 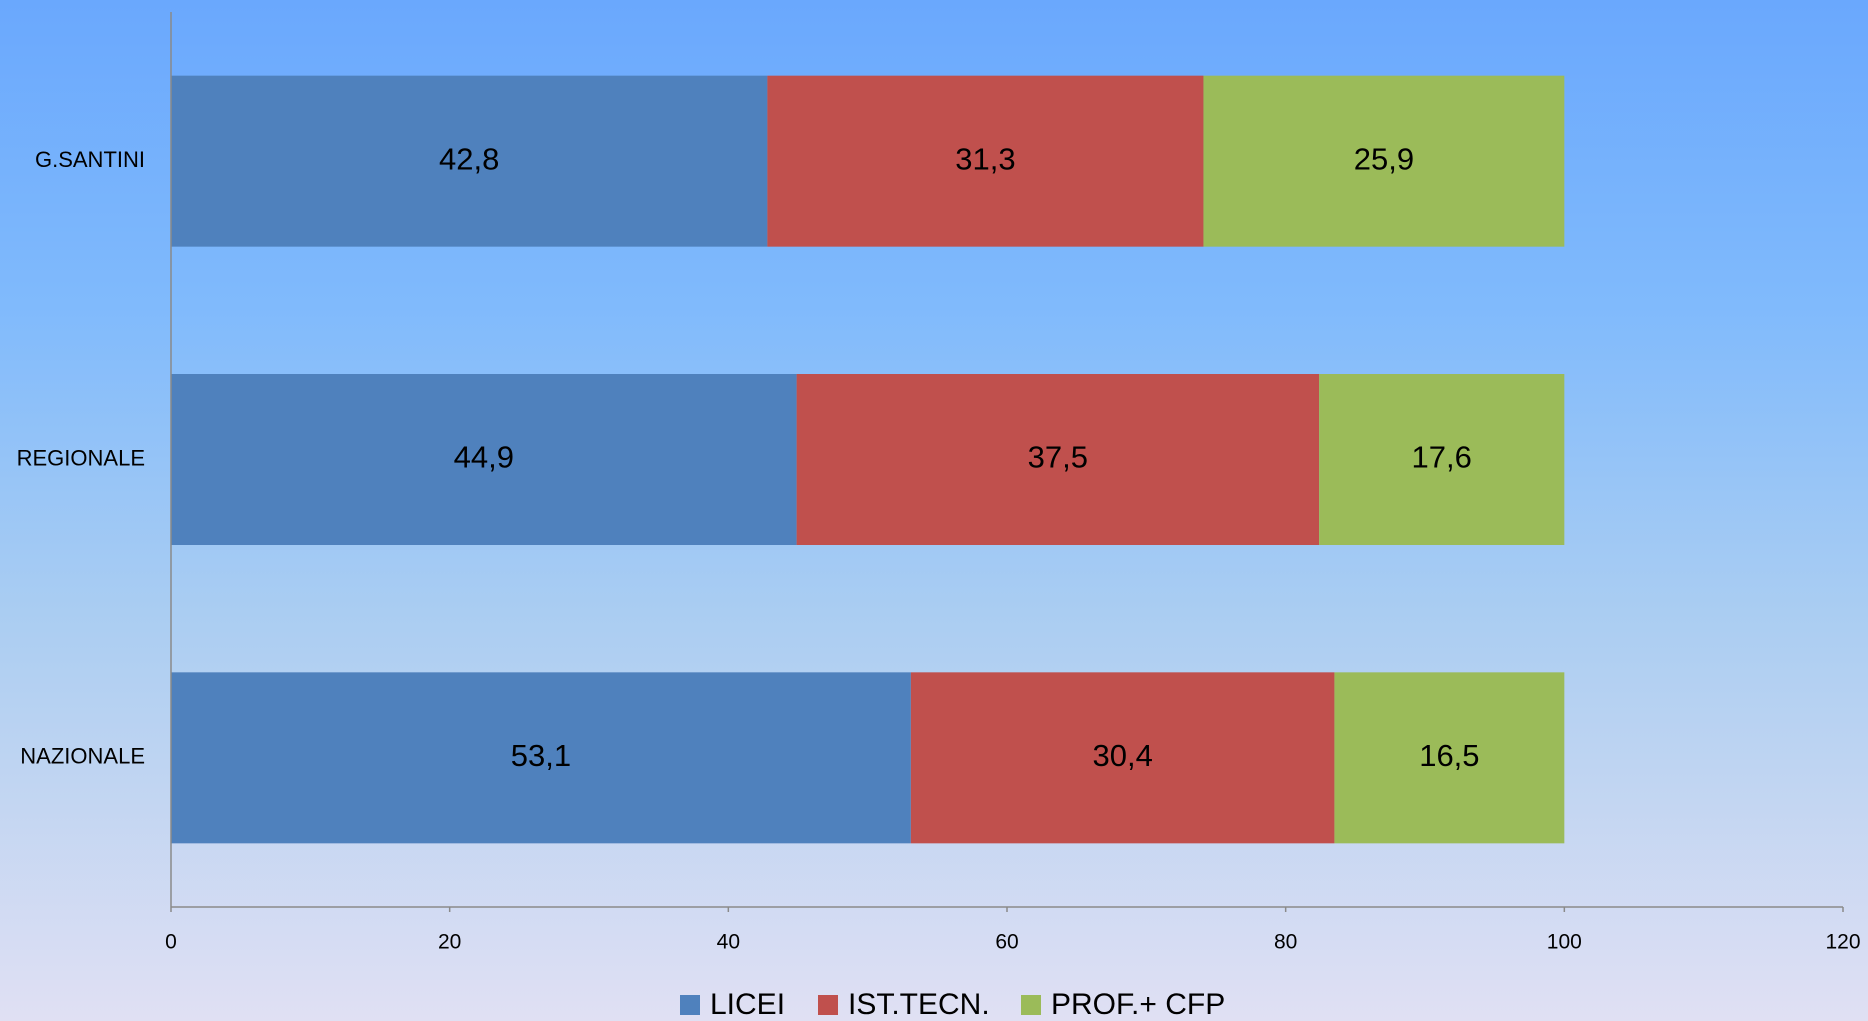 What do you see at coordinates (1006, 942) in the screenshot?
I see `x-tick-label: 60` at bounding box center [1006, 942].